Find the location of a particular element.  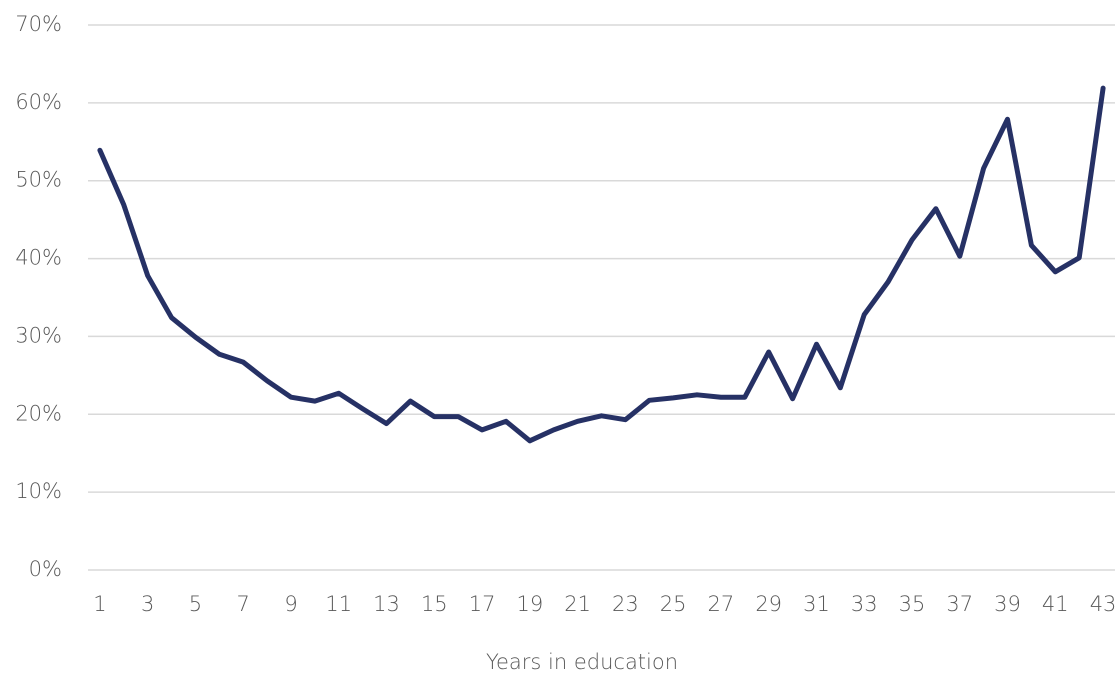

y-tick-label: 50% is located at coordinates (38, 180).